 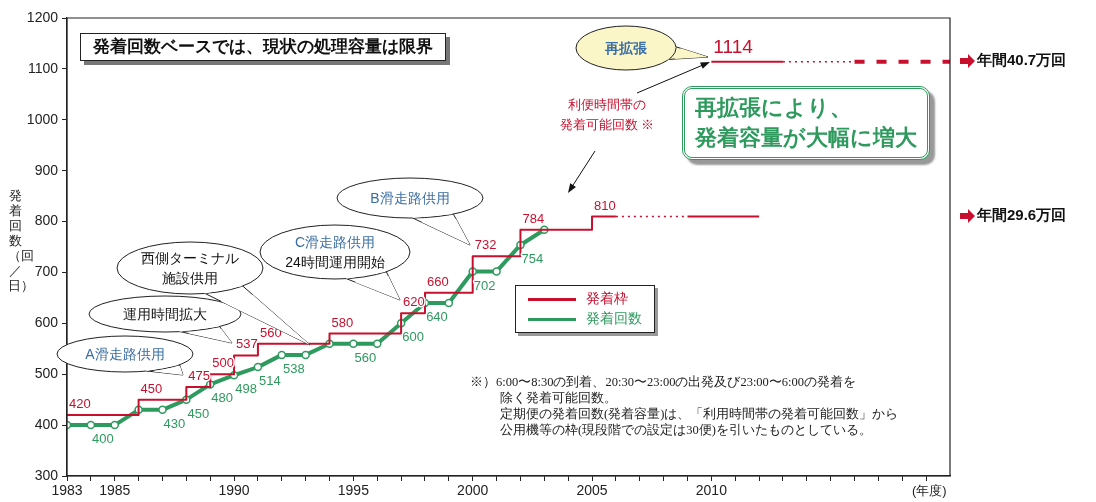 What do you see at coordinates (222, 398) in the screenshot?
I see `data-label: 480` at bounding box center [222, 398].